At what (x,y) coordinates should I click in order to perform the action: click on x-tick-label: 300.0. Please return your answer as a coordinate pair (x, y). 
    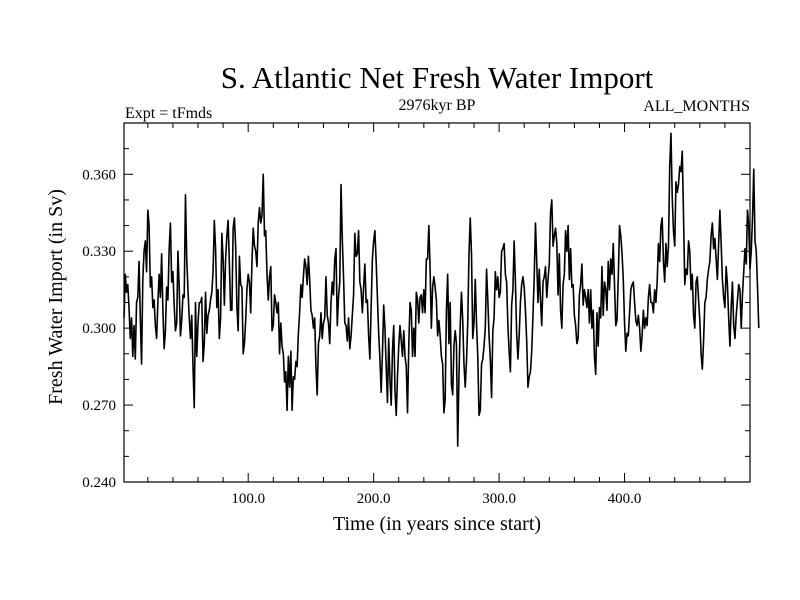
    Looking at the image, I should click on (499, 499).